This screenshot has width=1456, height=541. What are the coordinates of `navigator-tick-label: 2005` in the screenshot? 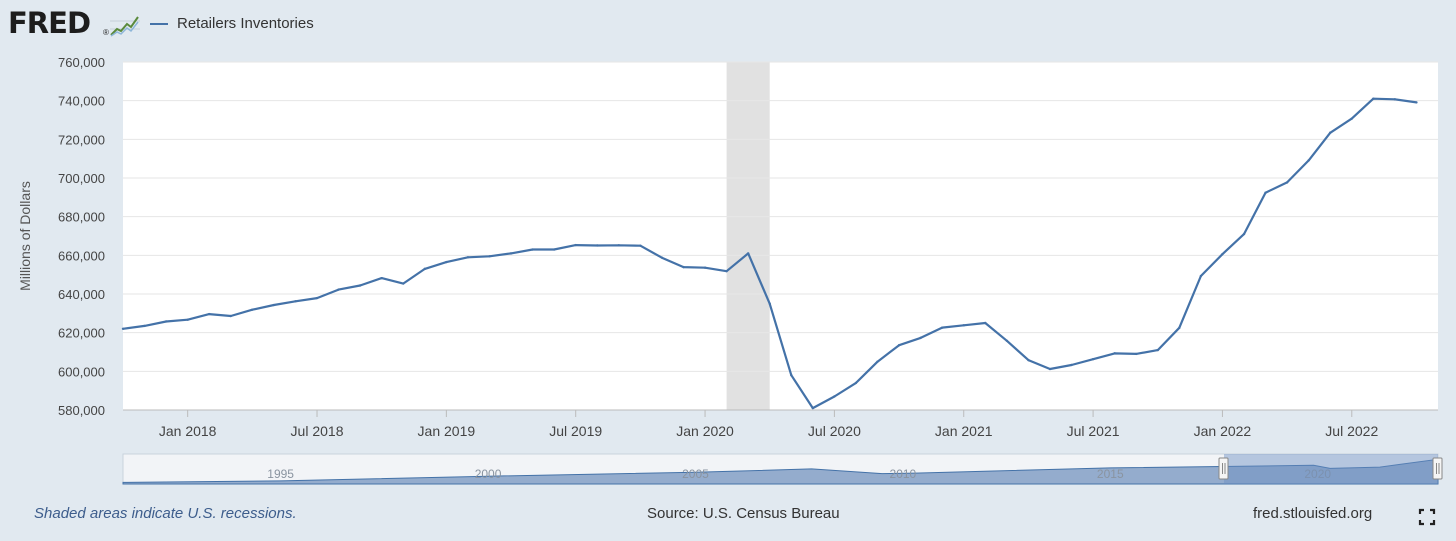 It's located at (695, 474).